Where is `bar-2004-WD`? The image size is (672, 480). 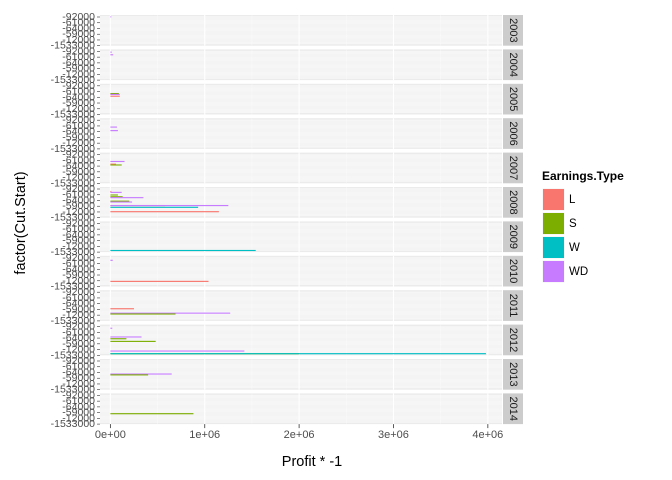 bar-2004-WD is located at coordinates (112, 55).